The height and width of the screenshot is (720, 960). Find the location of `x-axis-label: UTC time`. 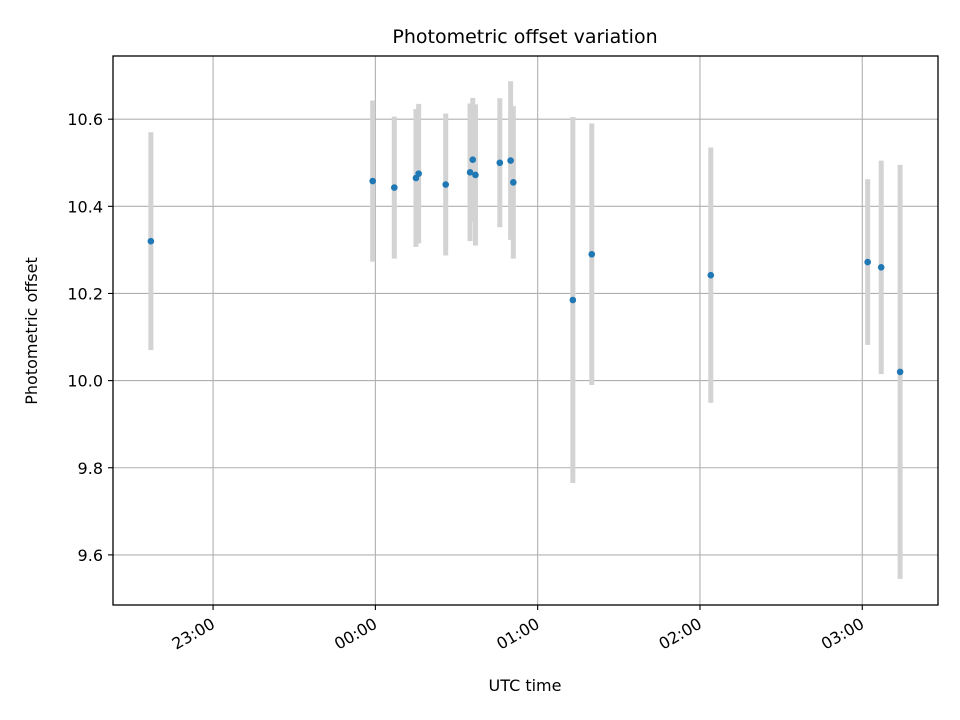

x-axis-label: UTC time is located at coordinates (525, 685).